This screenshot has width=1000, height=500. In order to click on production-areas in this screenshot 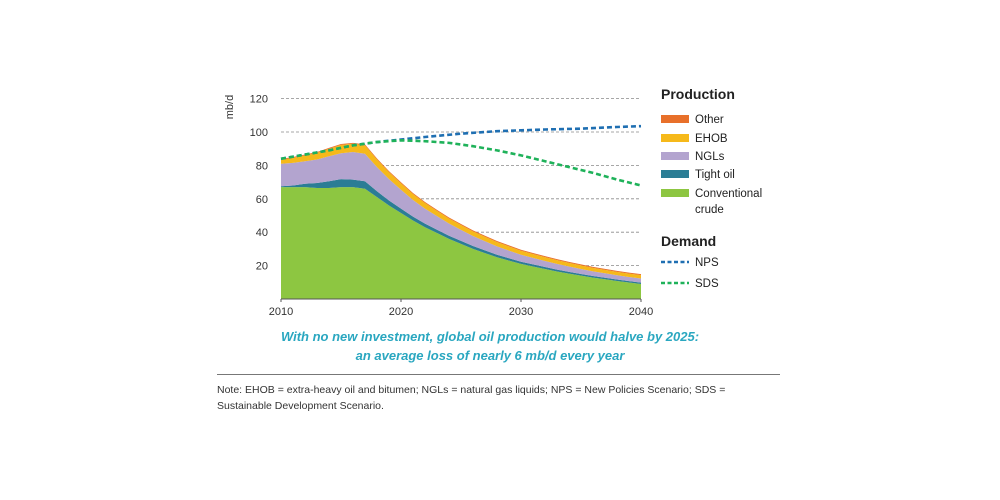, I will do `click(461, 220)`.